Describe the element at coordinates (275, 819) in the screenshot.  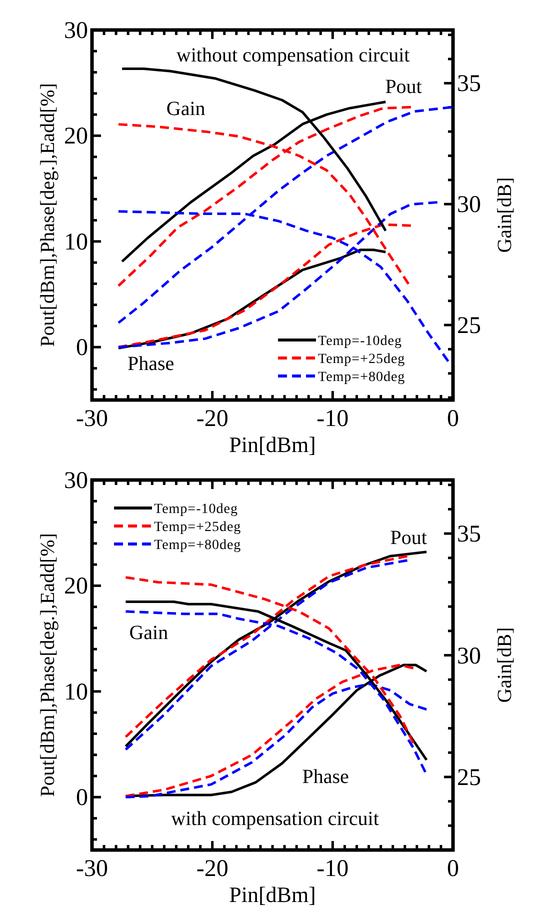
I see `annotation: with compensation circuit` at that location.